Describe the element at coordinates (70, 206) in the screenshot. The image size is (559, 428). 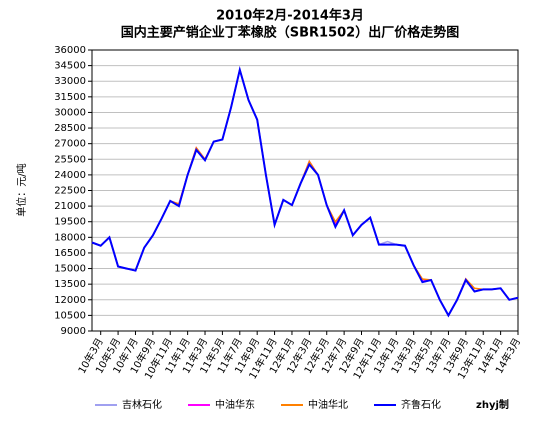
I see `y-tick-label: 21000` at that location.